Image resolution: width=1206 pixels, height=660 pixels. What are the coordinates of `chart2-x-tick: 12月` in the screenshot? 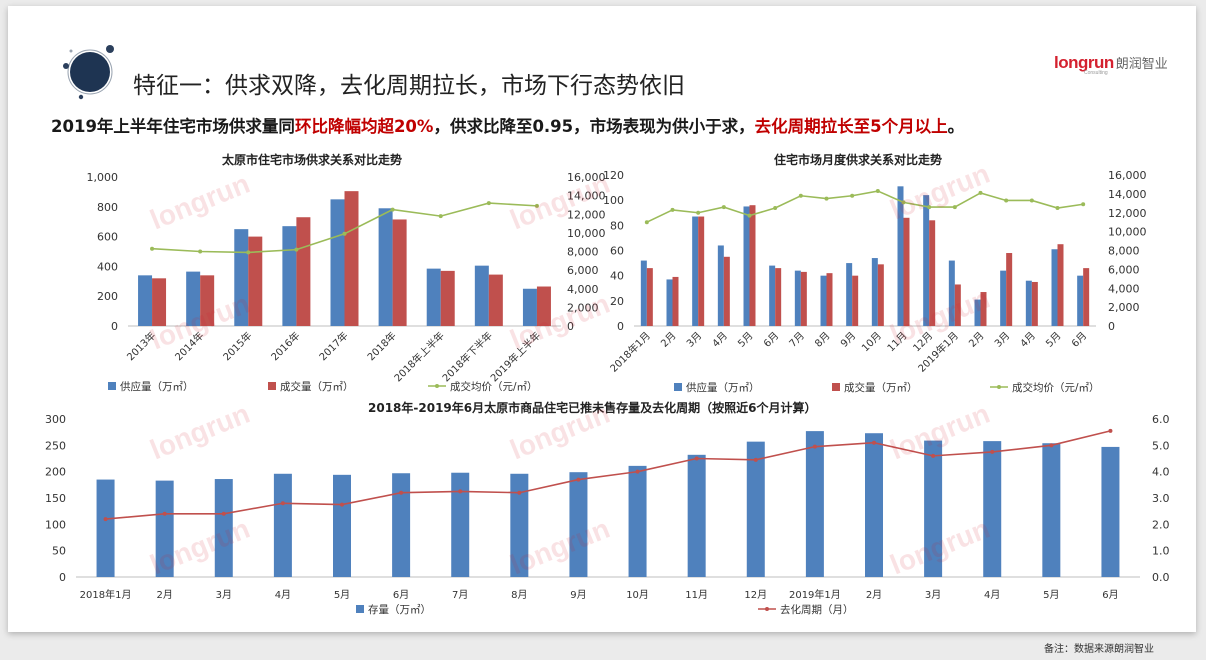 It's located at (923, 342).